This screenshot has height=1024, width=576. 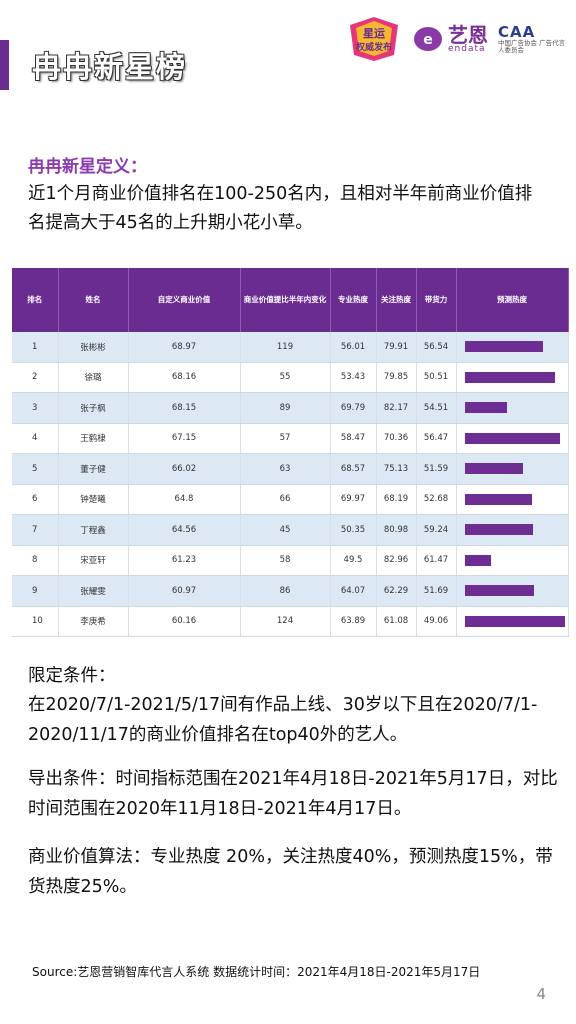 I want to click on cell-pro: 56.01, so click(x=353, y=347).